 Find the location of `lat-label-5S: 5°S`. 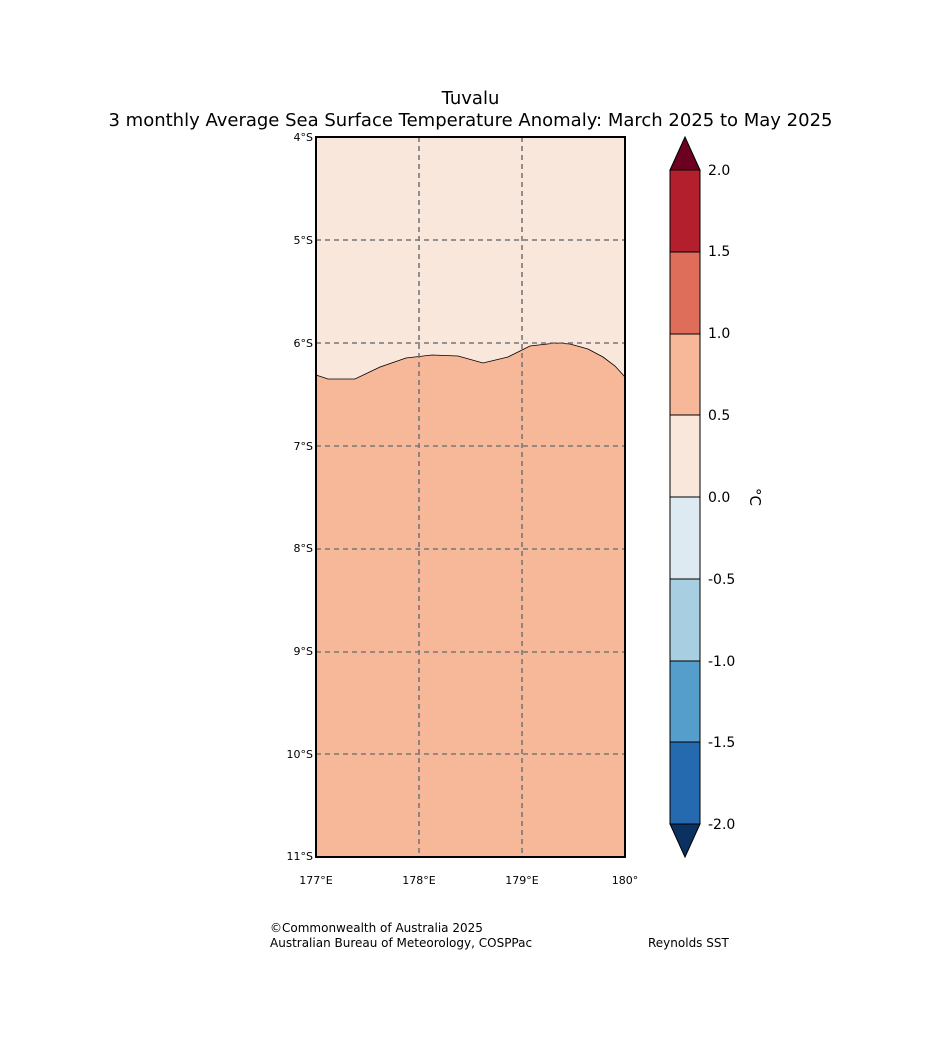

lat-label-5S: 5°S is located at coordinates (303, 240).